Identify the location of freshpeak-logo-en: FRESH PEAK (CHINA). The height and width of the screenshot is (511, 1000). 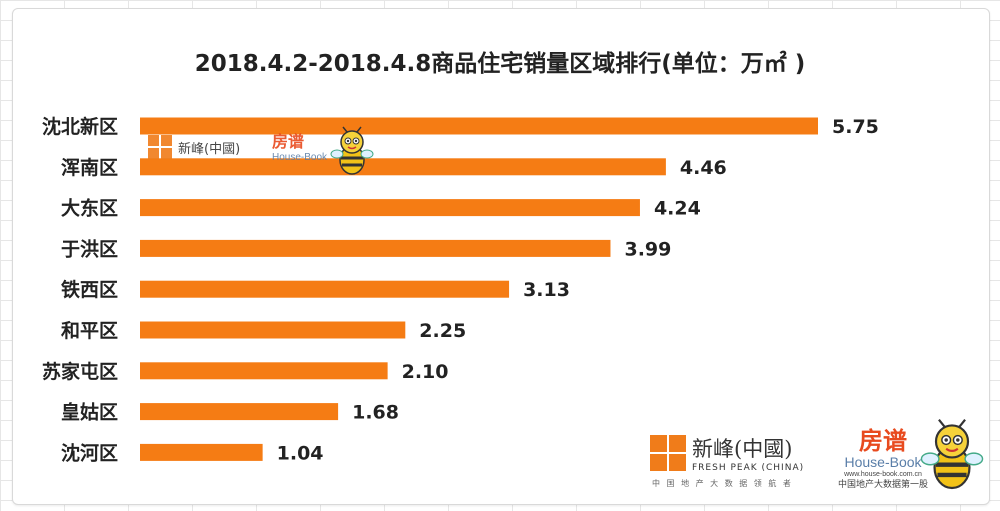
(748, 468).